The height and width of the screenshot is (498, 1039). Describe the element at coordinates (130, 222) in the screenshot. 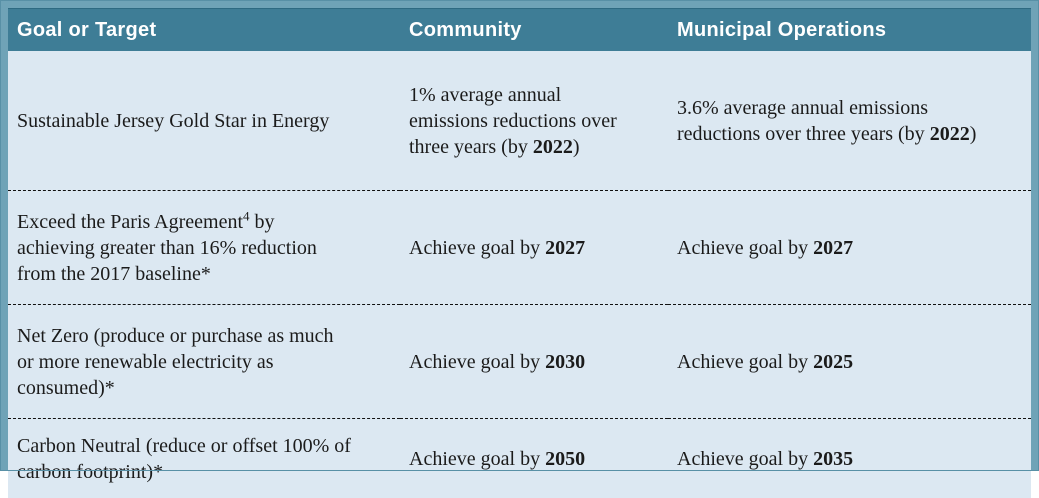

I see `goal-text: Exceed the Paris Agreement` at that location.